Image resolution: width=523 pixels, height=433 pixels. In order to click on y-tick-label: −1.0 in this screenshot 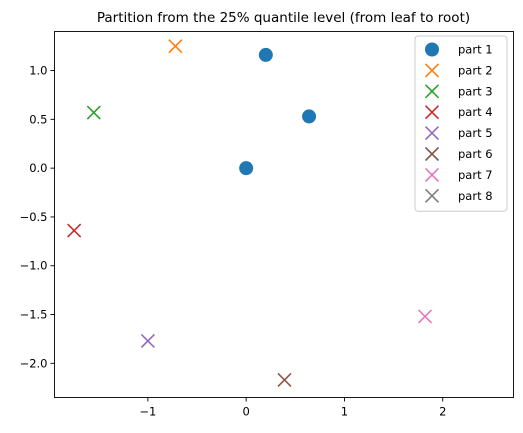, I will do `click(34, 266)`.